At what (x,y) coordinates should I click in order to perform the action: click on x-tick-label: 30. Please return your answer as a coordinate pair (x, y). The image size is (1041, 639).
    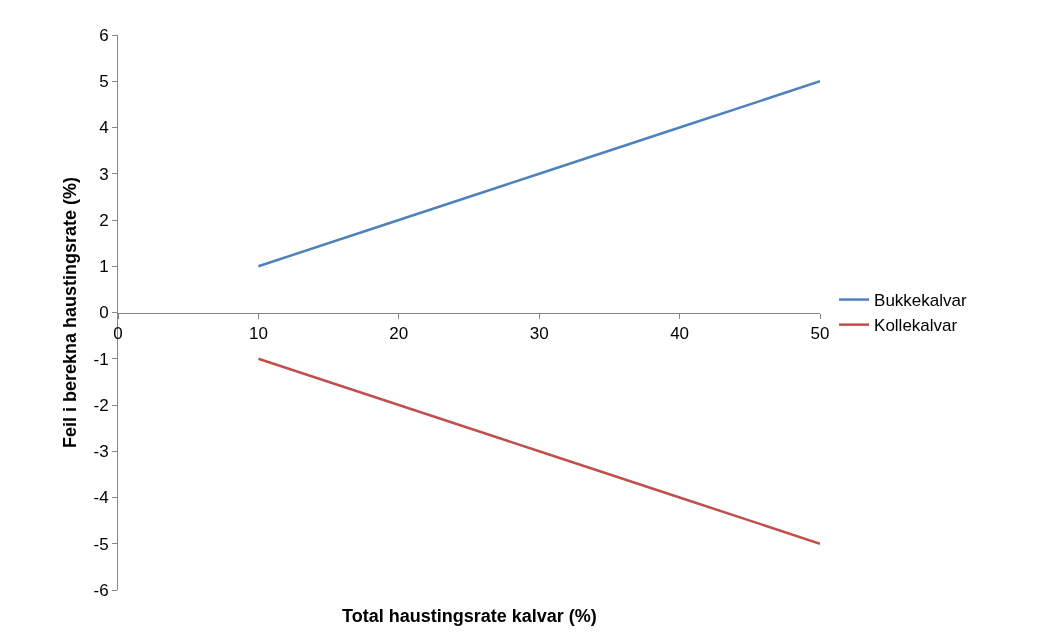
    Looking at the image, I should click on (539, 333).